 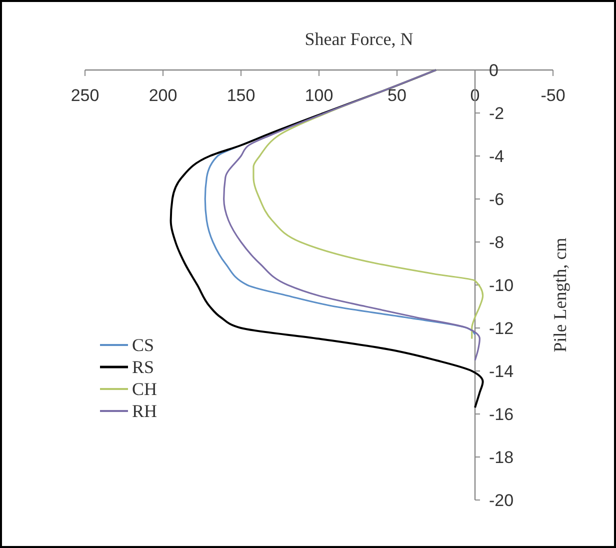 What do you see at coordinates (359, 39) in the screenshot?
I see `x-axis-title: Shear Force, N` at bounding box center [359, 39].